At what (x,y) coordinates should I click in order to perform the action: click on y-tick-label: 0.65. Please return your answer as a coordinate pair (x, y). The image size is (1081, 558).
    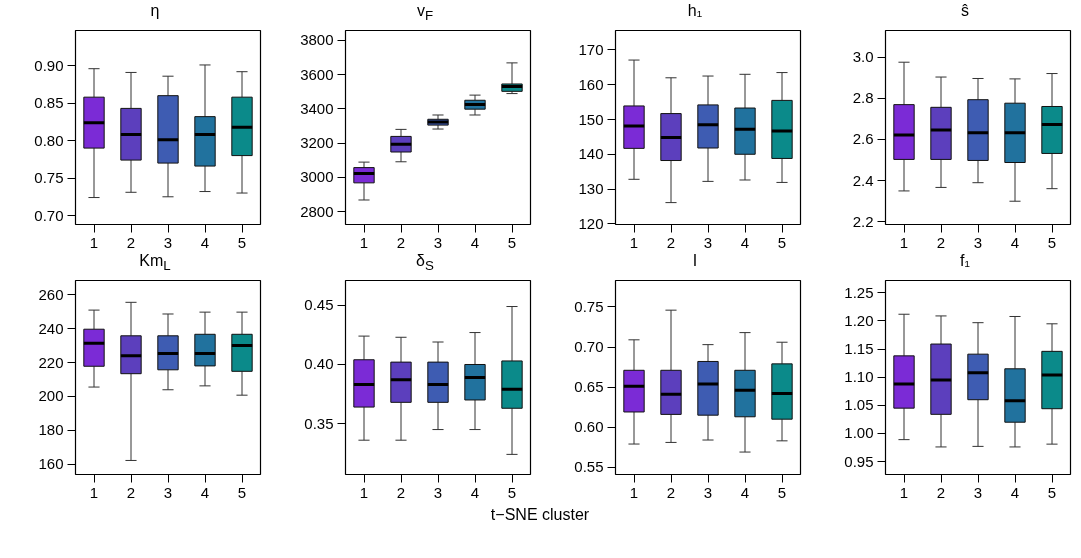
    Looking at the image, I should click on (589, 387).